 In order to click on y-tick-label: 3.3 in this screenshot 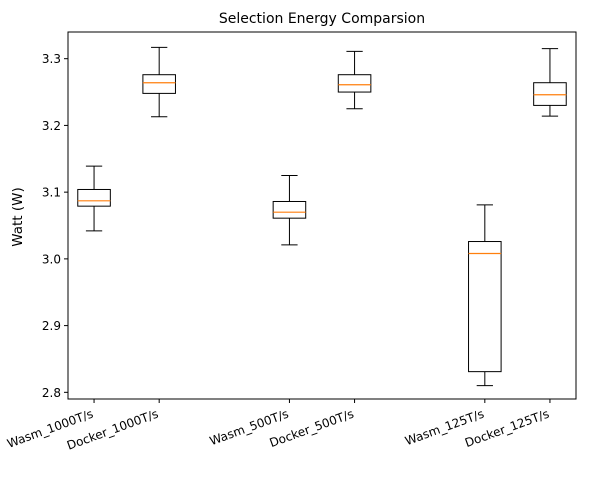, I will do `click(51, 59)`.